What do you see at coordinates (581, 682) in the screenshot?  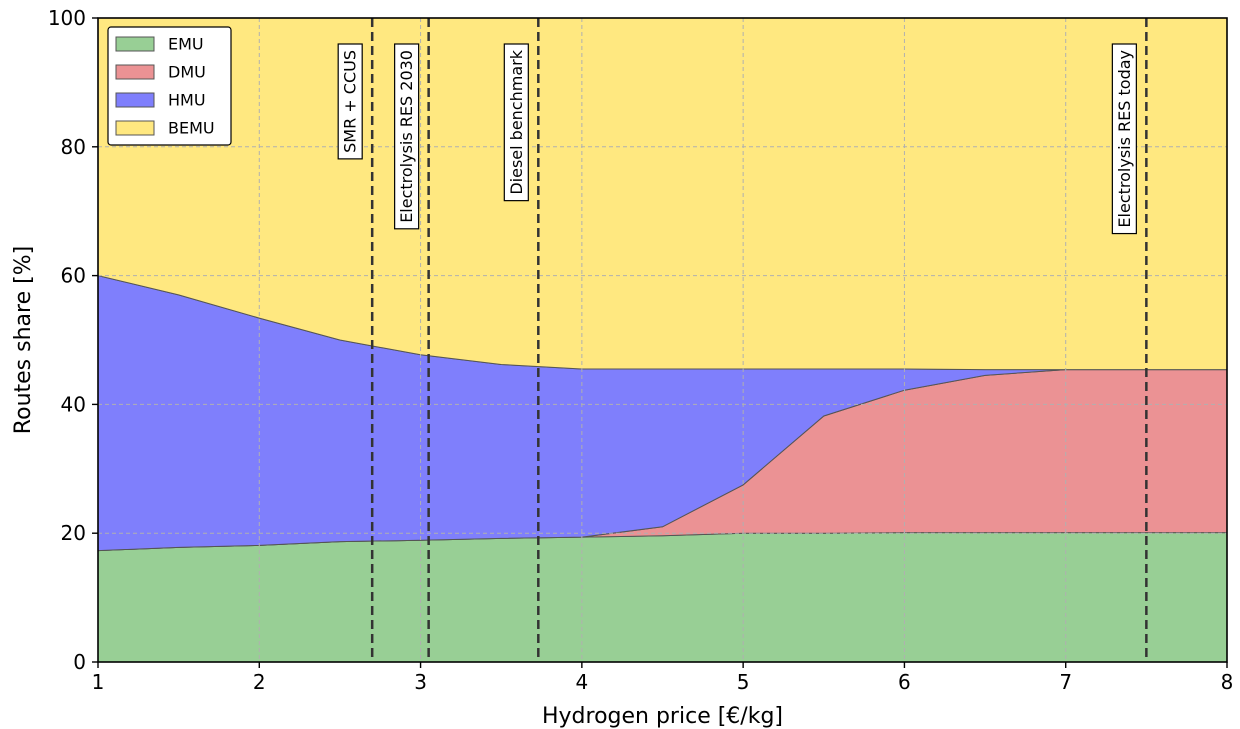 I see `x-tick-label: 4` at bounding box center [581, 682].